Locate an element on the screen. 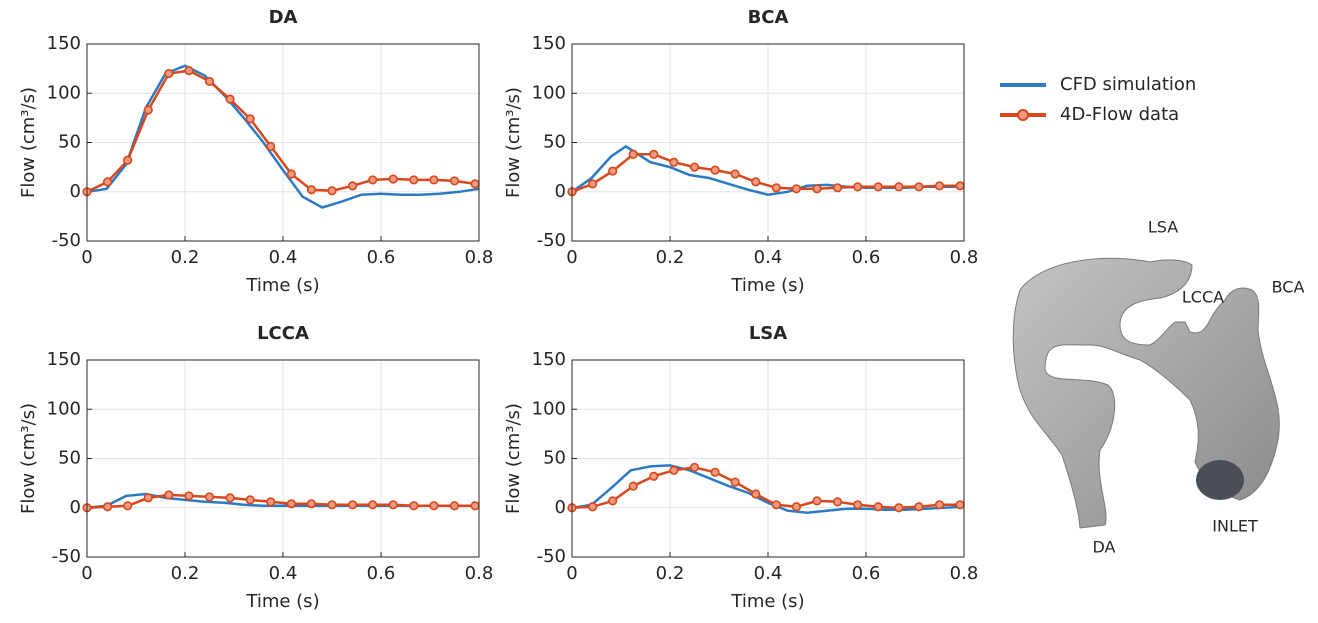  inlet-opening is located at coordinates (1220, 480).